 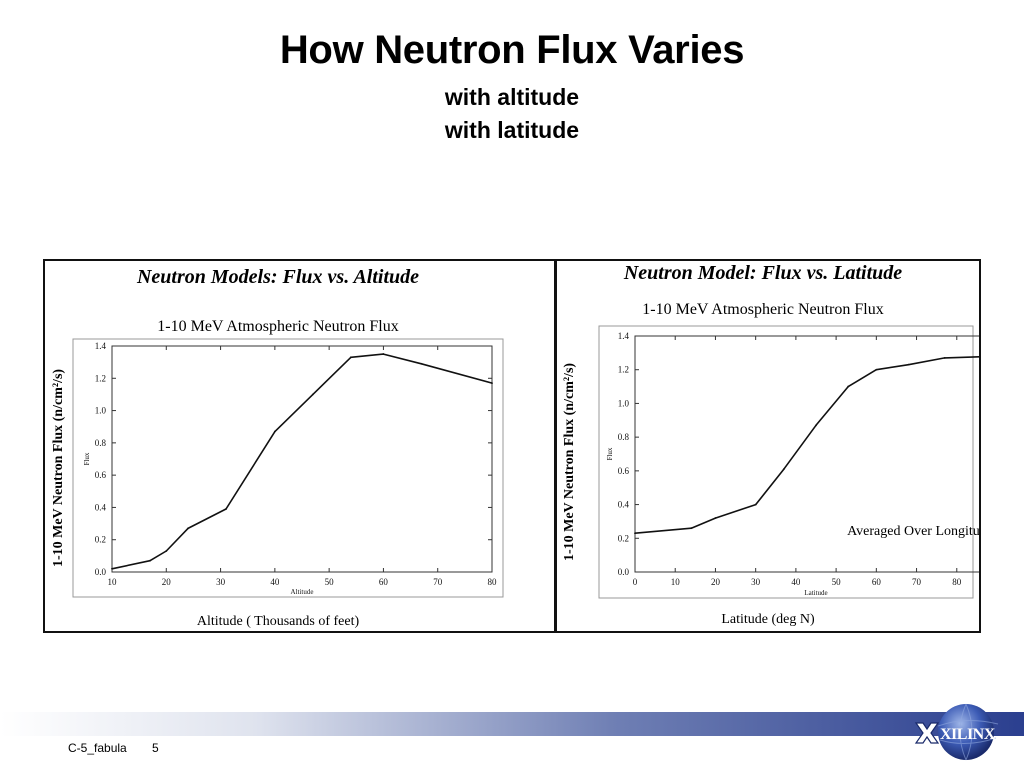 I want to click on x-axis-label: Altitude ( Thousands of feet), so click(x=278, y=621).